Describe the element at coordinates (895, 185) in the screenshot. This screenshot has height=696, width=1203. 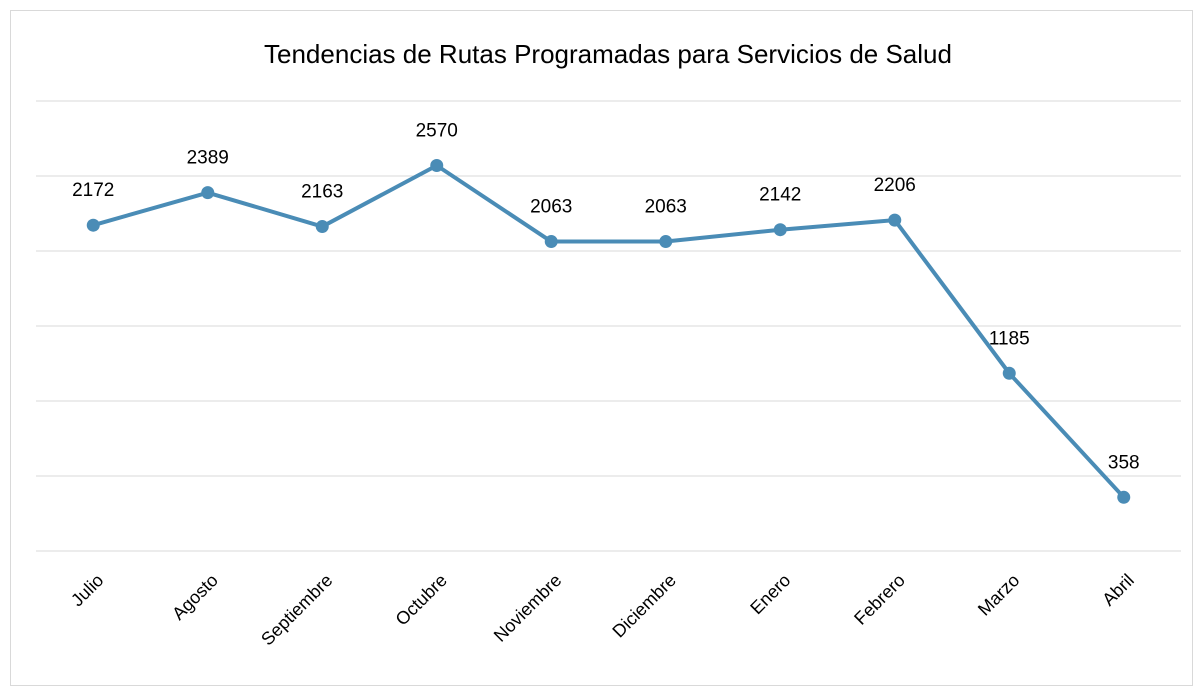
I see `data-label: 2206` at that location.